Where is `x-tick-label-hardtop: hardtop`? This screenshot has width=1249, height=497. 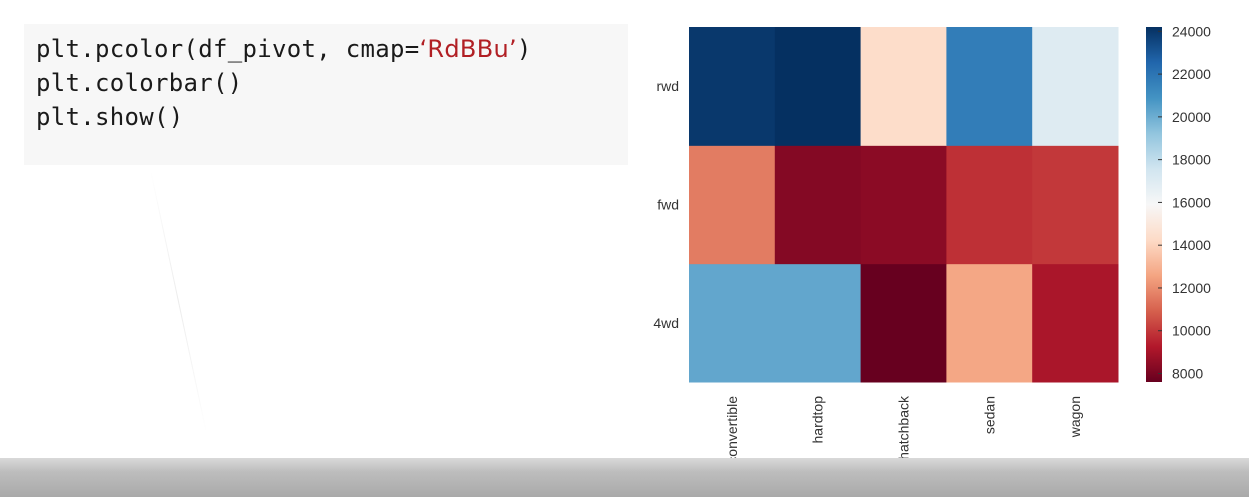 x-tick-label-hardtop: hardtop is located at coordinates (818, 420).